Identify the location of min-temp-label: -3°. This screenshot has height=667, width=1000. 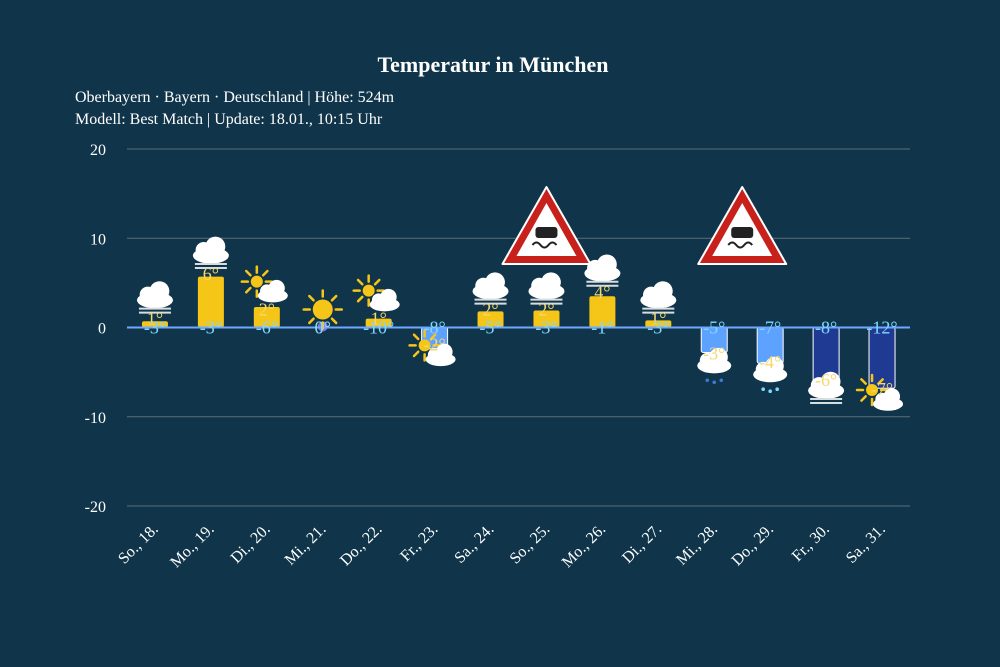
(211, 328).